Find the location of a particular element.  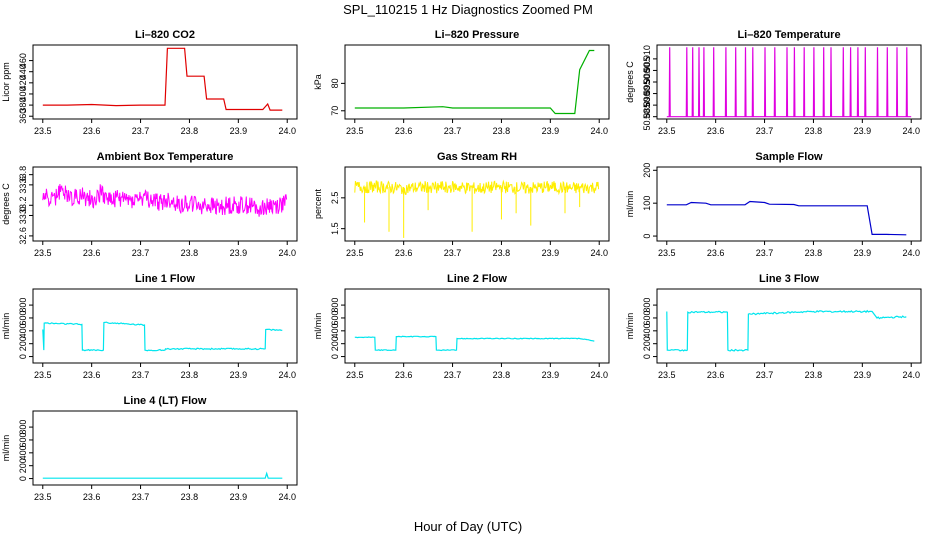

panel-title: Li–820 CO2 is located at coordinates (165, 35).